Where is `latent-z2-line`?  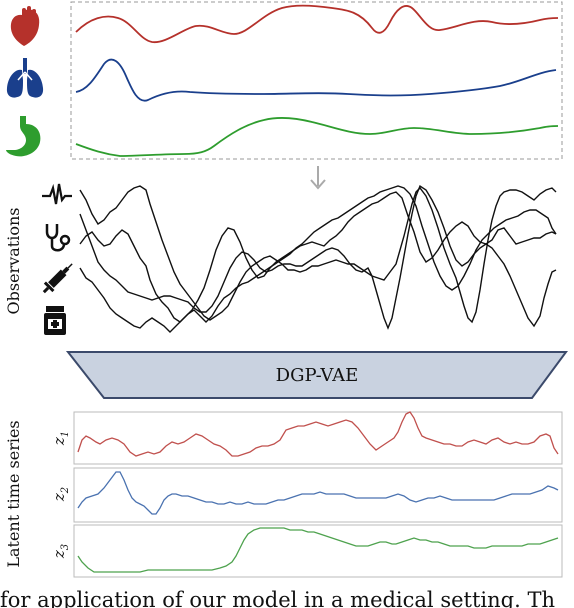 latent-z2-line is located at coordinates (318, 493).